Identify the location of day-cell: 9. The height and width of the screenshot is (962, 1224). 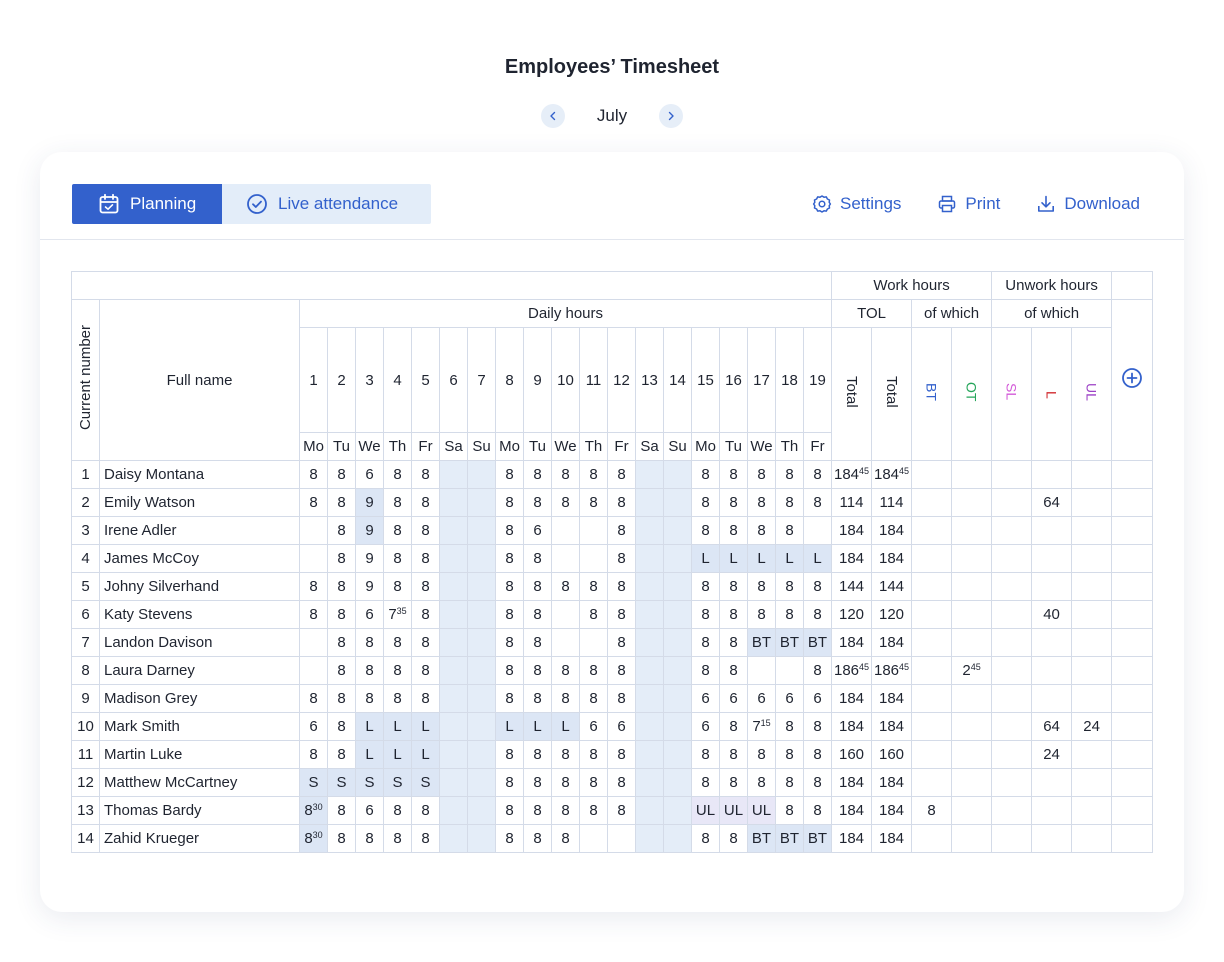
(369, 530).